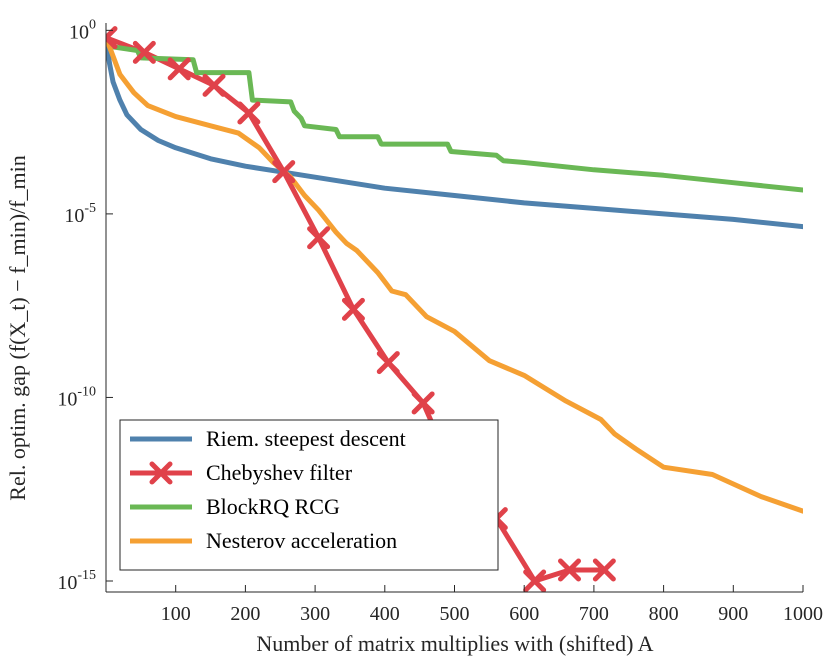  What do you see at coordinates (306, 438) in the screenshot?
I see `legend-label: Riem. steepest descent` at bounding box center [306, 438].